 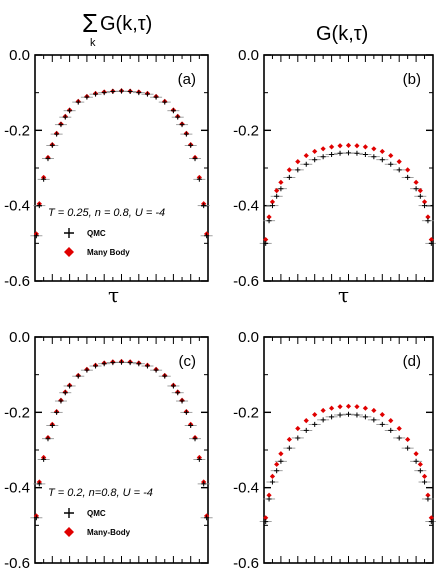 What do you see at coordinates (93, 43) in the screenshot?
I see `left-title-sub: k` at bounding box center [93, 43].